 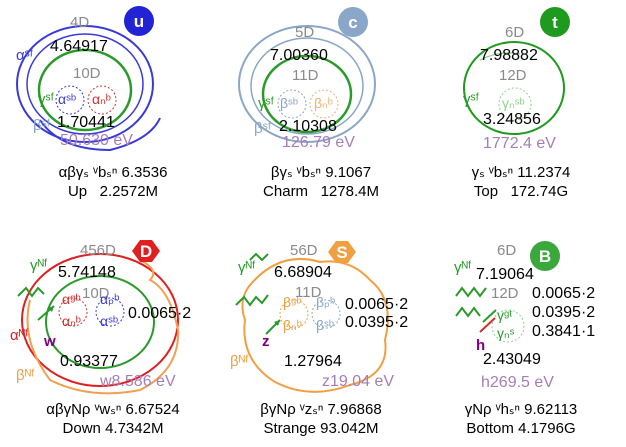 I want to click on inner-glyph-3: αₙᵇ, so click(x=71, y=321).